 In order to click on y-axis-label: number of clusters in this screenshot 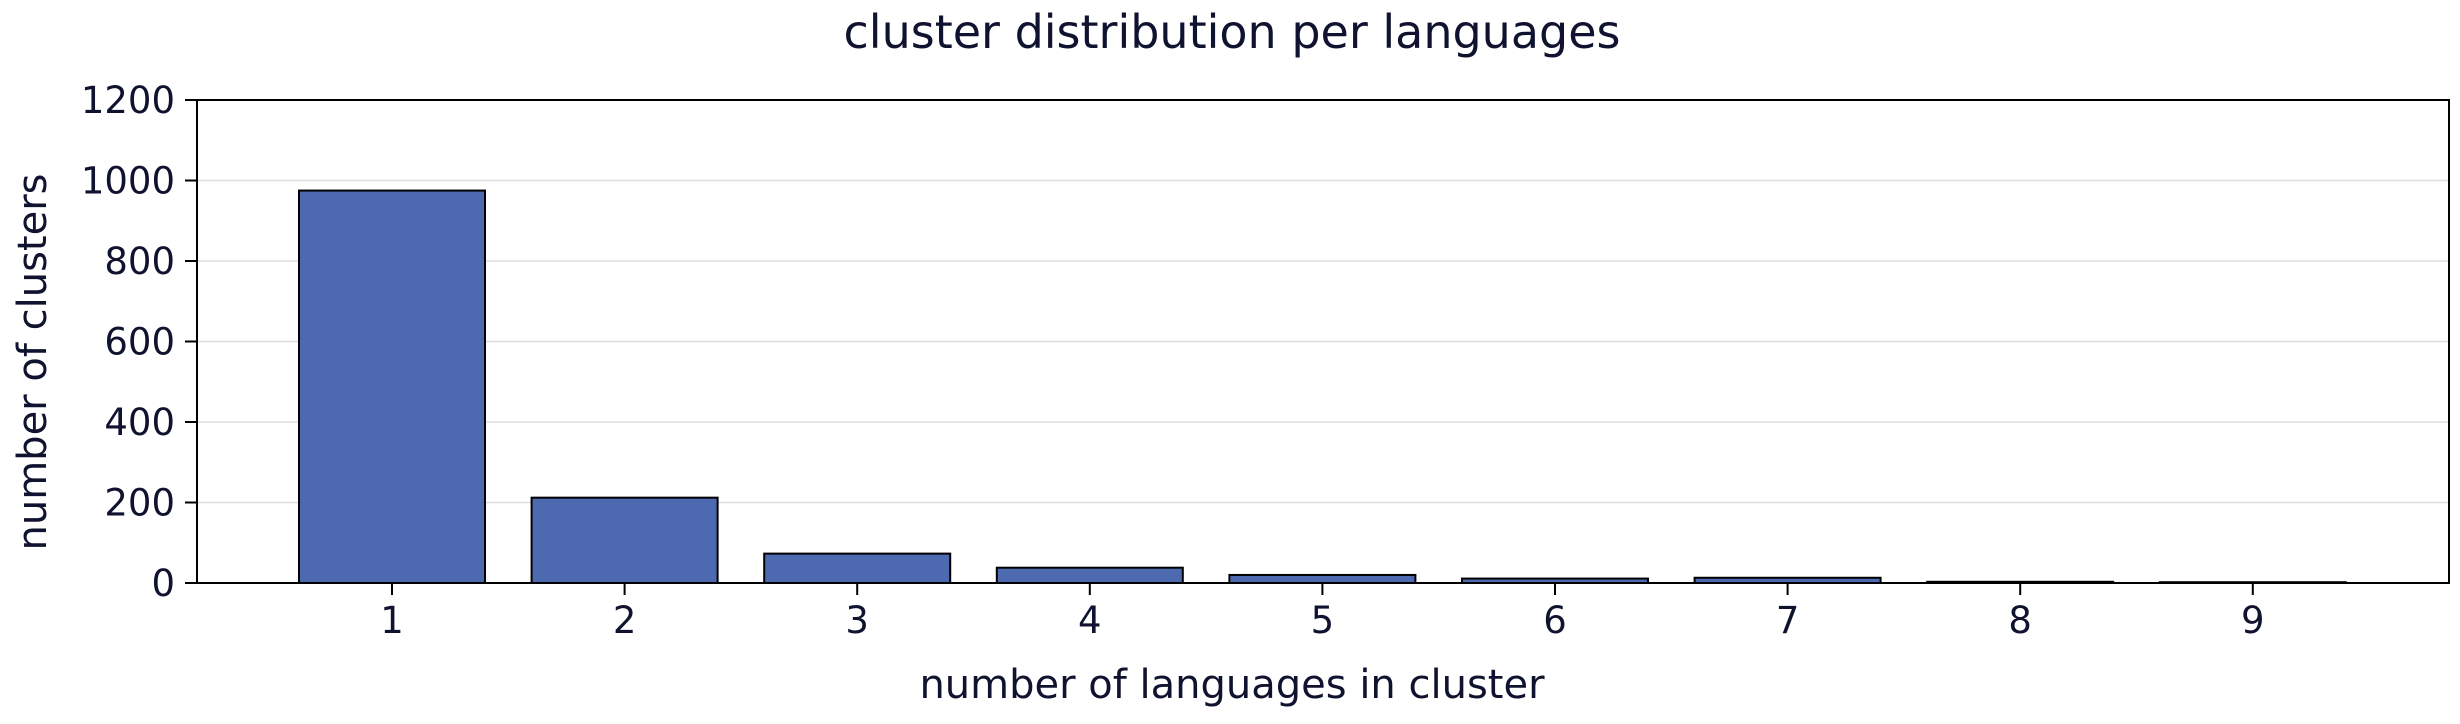, I will do `click(33, 362)`.